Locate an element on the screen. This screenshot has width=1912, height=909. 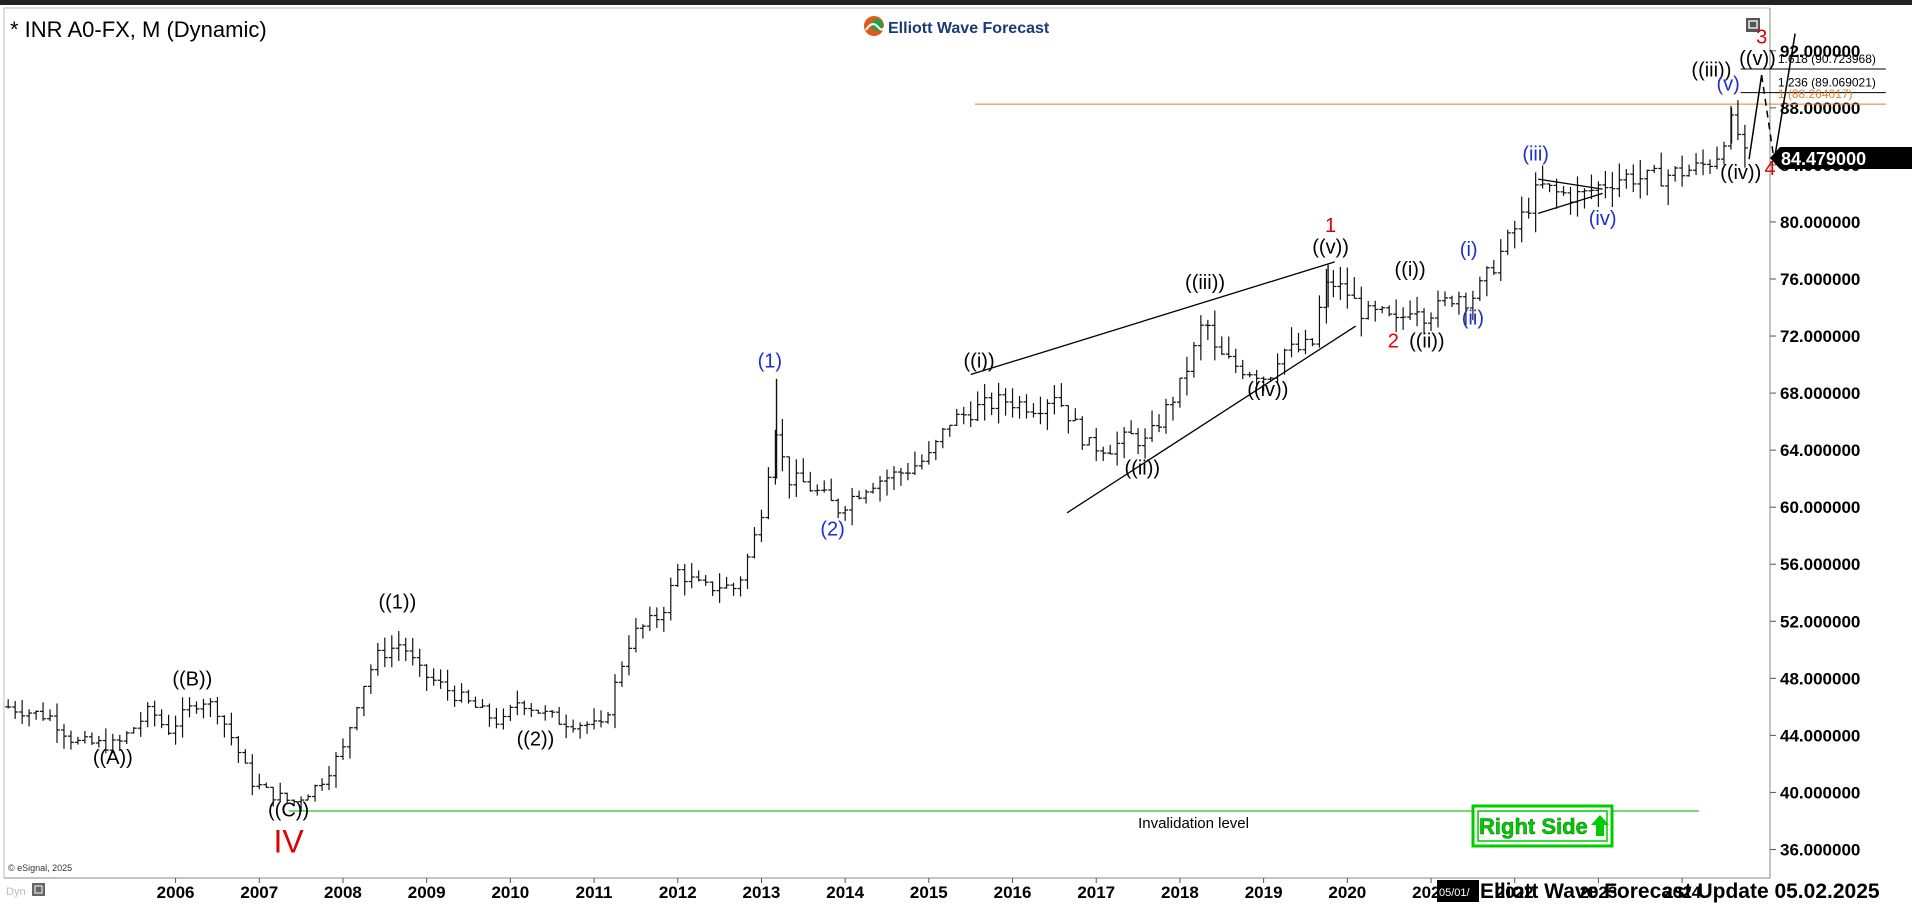
right-side-badge-inner is located at coordinates (1542, 826).